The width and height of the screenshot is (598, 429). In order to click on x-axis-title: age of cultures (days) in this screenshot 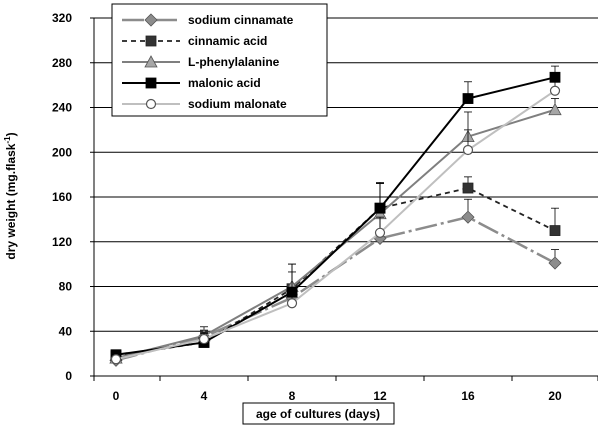, I will do `click(318, 414)`.